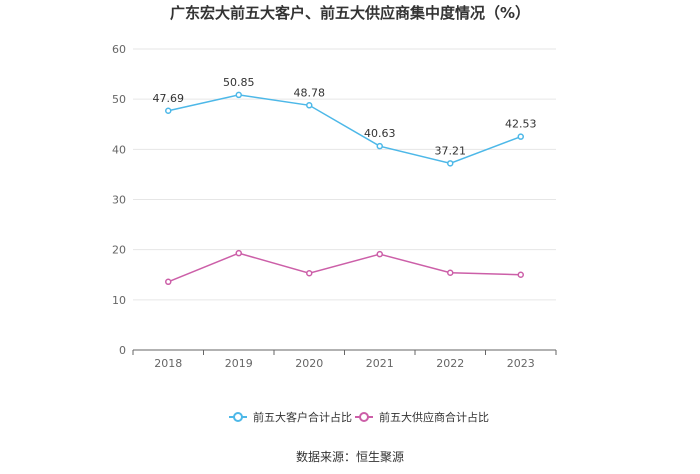 The height and width of the screenshot is (474, 700). Describe the element at coordinates (239, 82) in the screenshot. I see `data-label: 50.85` at that location.